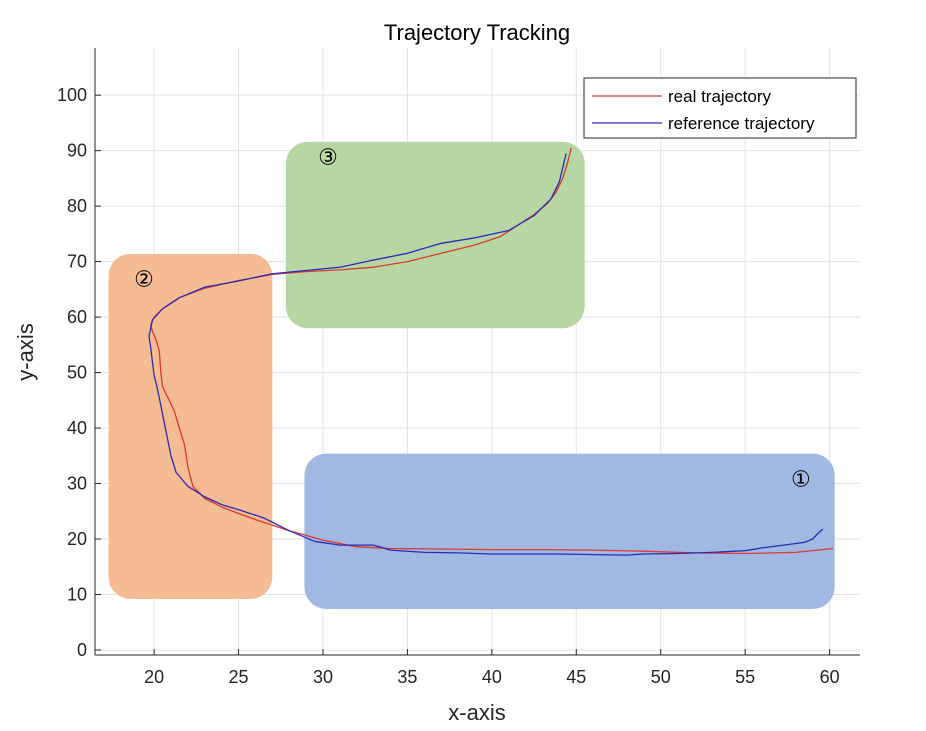 The width and height of the screenshot is (926, 731). I want to click on legend-real-label: real trajectory, so click(719, 96).